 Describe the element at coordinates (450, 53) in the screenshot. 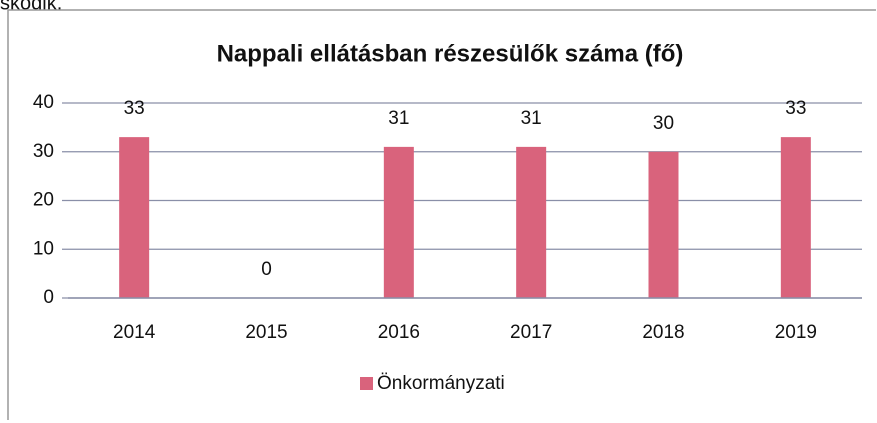

I see `chart-title: Nappali ellátásban részesülők száma (fő)` at that location.